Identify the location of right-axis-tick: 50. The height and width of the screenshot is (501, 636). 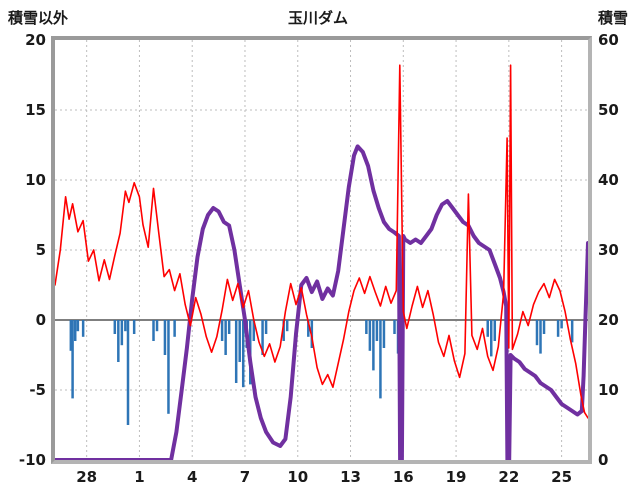
(608, 110).